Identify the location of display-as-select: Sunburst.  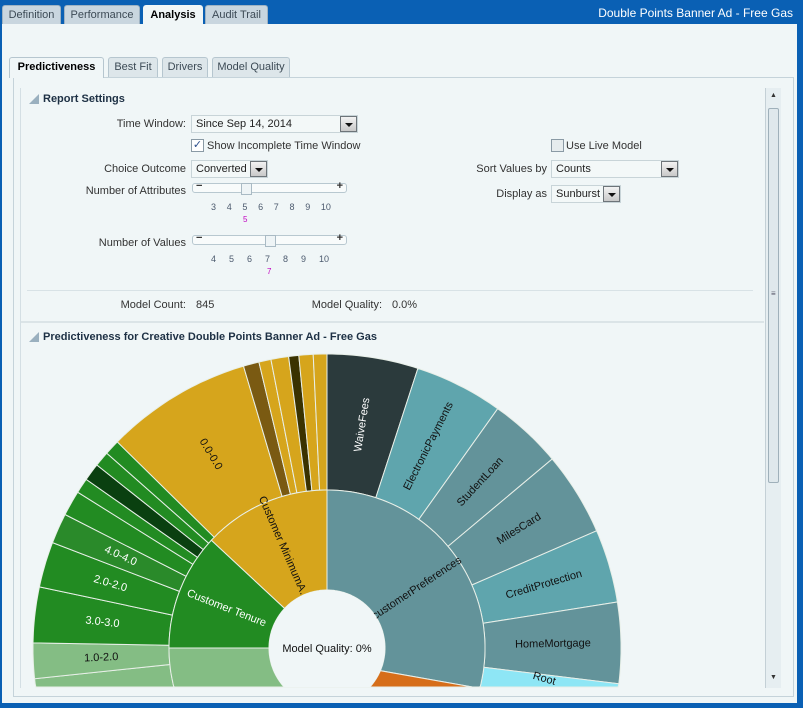
(586, 194).